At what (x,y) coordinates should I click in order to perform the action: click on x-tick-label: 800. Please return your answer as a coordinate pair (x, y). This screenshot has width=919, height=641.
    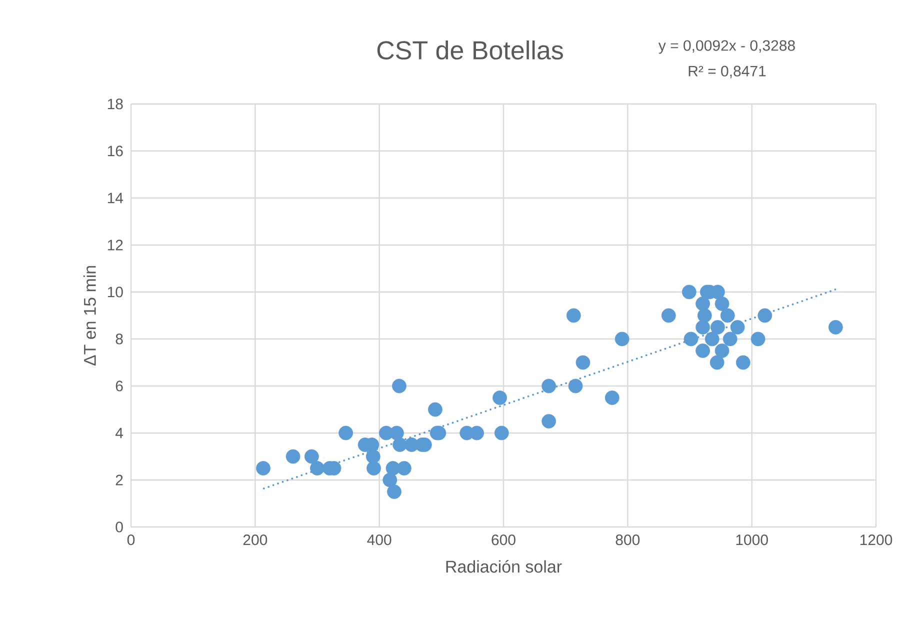
    Looking at the image, I should click on (628, 540).